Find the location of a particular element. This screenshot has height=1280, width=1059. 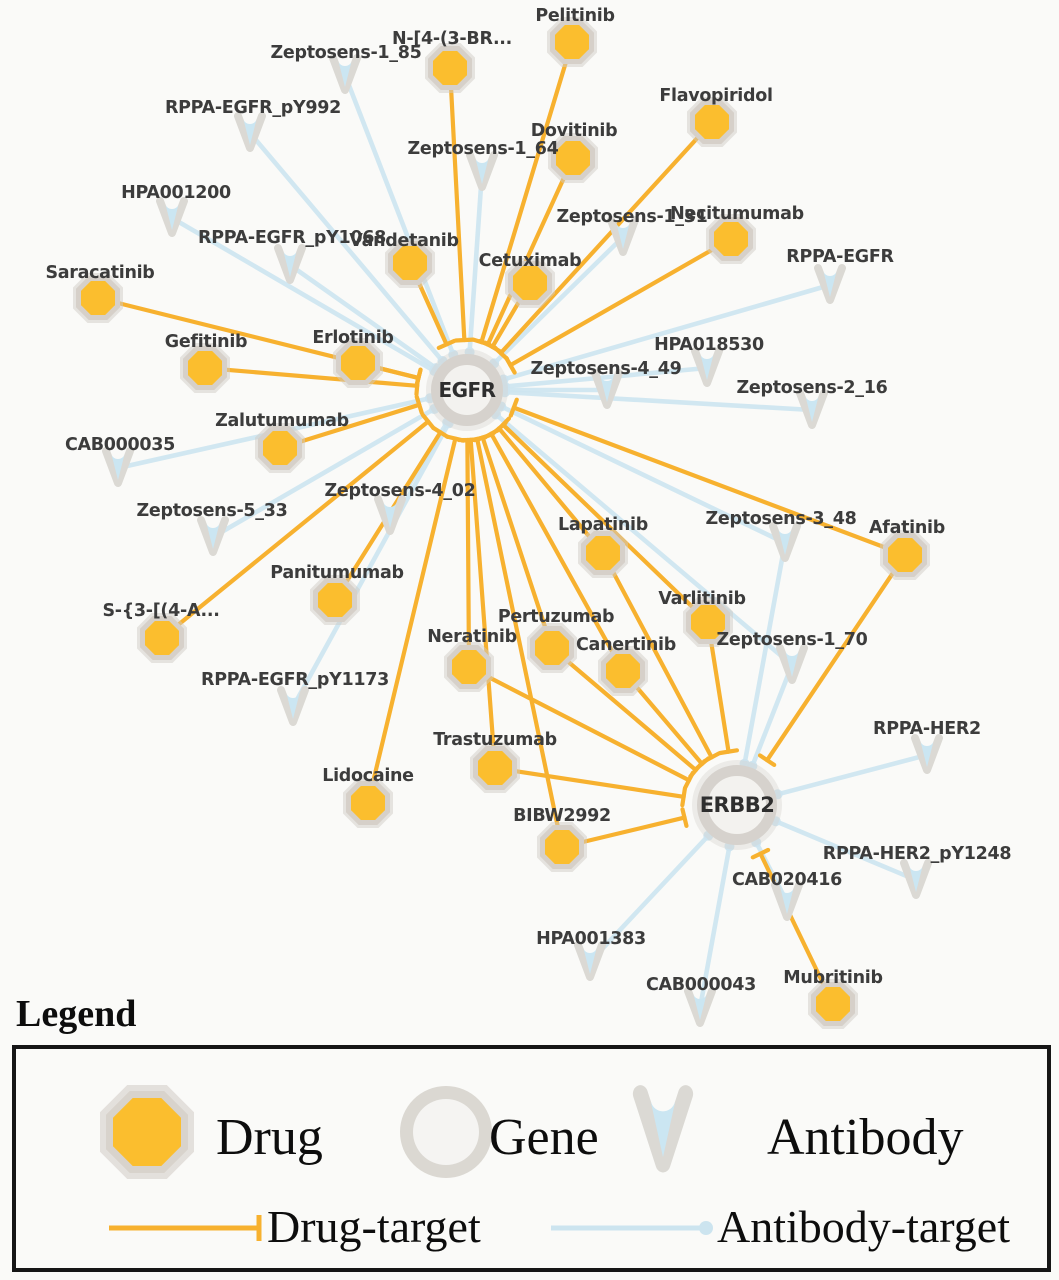

label-zalutumumab: Zalutumumab is located at coordinates (282, 421).